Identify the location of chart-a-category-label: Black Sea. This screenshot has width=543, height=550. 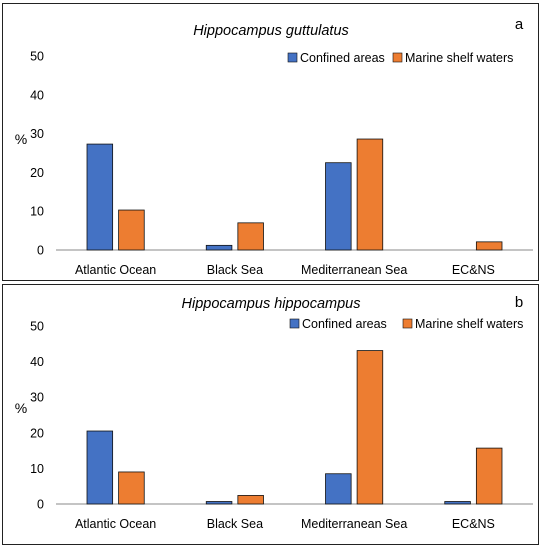
(235, 270).